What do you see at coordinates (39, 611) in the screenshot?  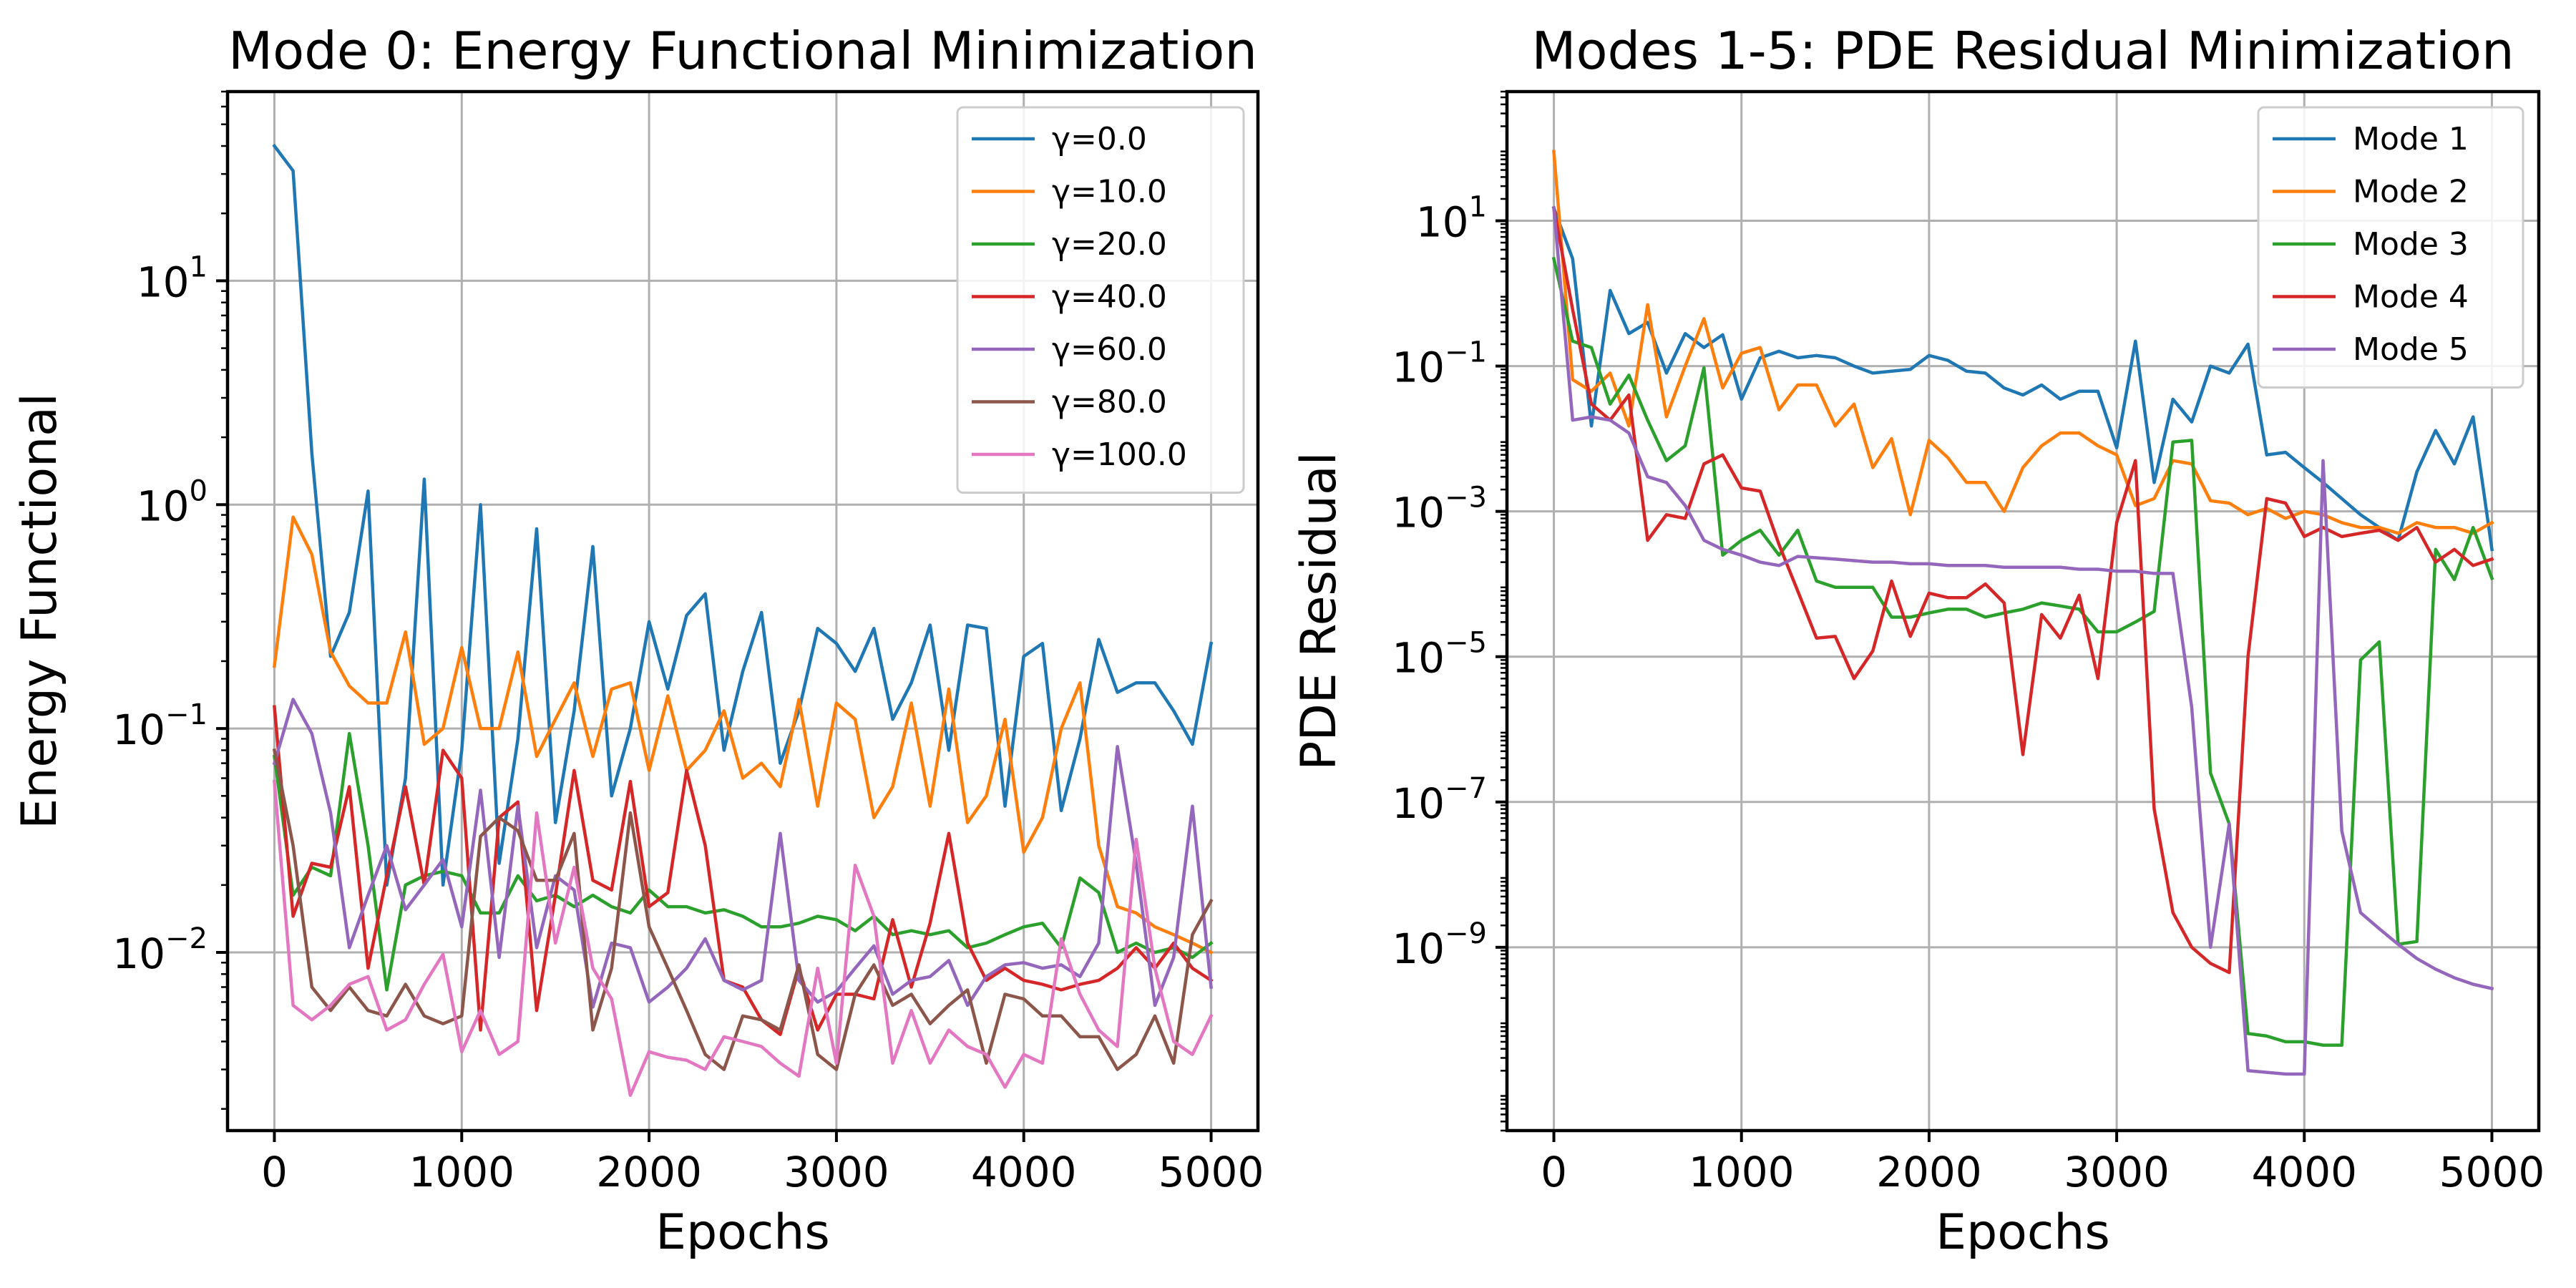 I see `y-axis-title: Energy Functional` at bounding box center [39, 611].